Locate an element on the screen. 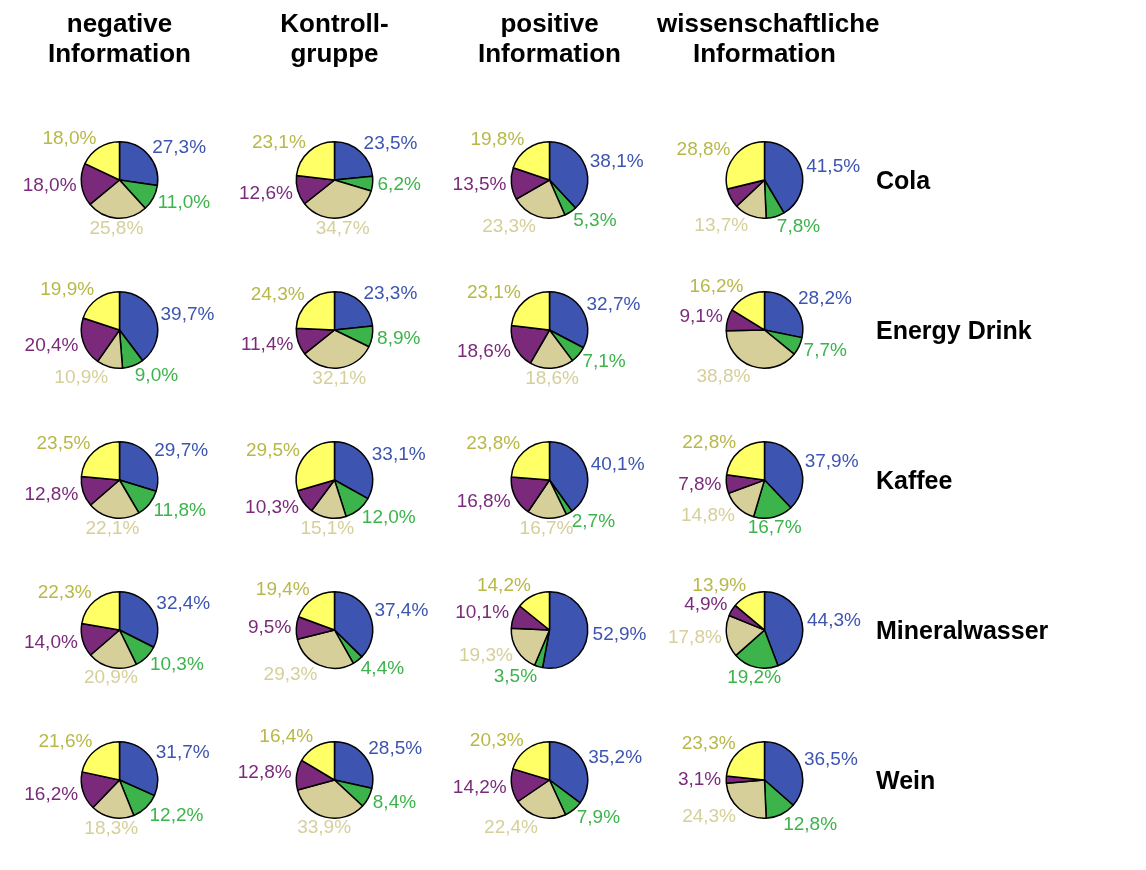  data-label: 13,9% is located at coordinates (719, 584).